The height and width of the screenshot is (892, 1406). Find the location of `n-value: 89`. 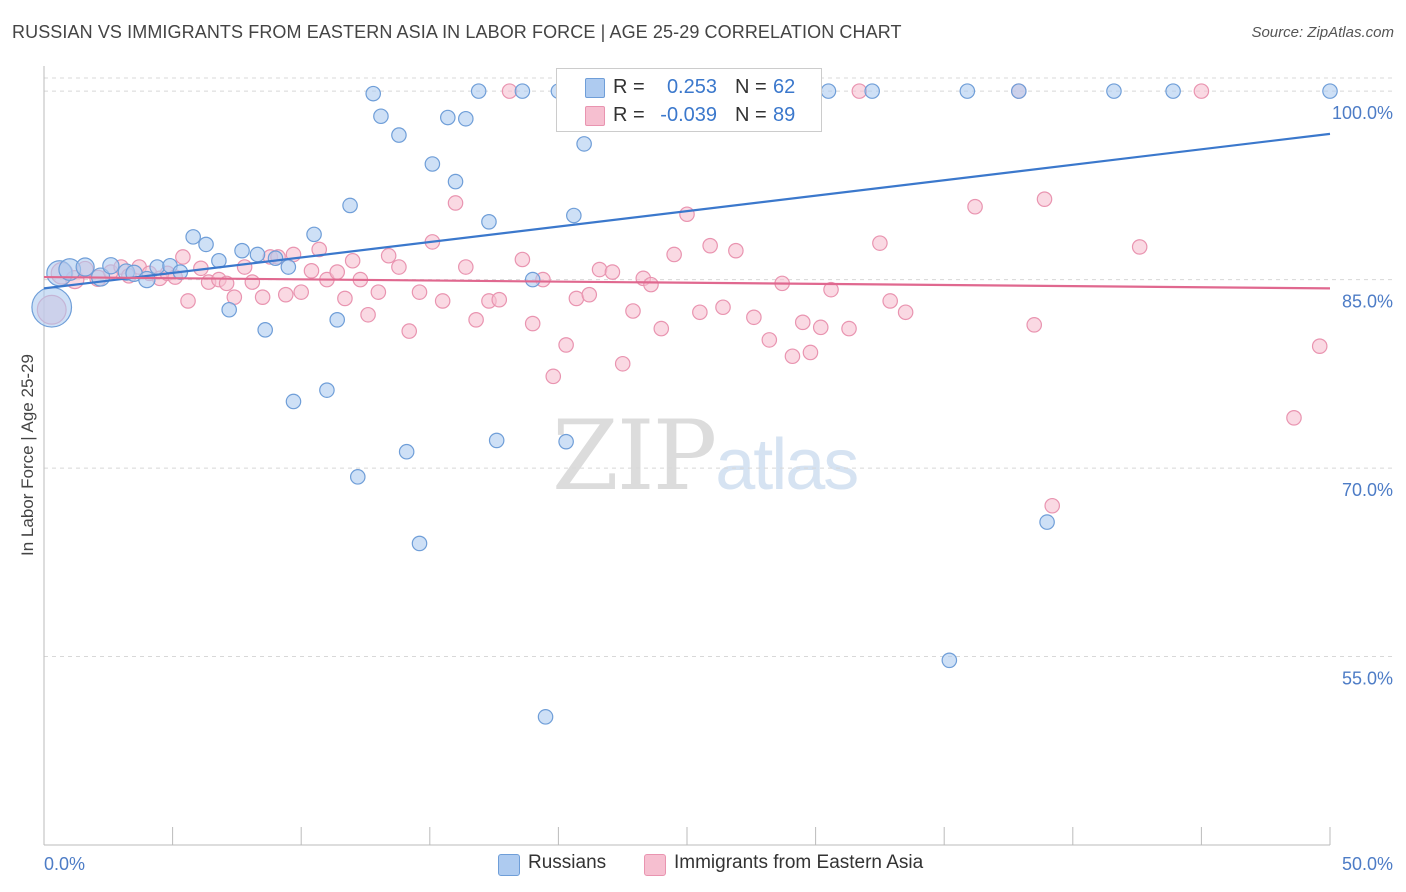

n-value: 89 is located at coordinates (784, 115).